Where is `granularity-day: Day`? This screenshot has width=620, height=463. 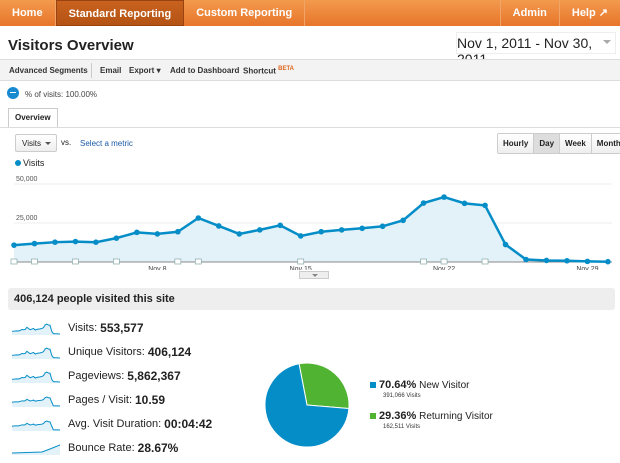
granularity-day: Day is located at coordinates (547, 143).